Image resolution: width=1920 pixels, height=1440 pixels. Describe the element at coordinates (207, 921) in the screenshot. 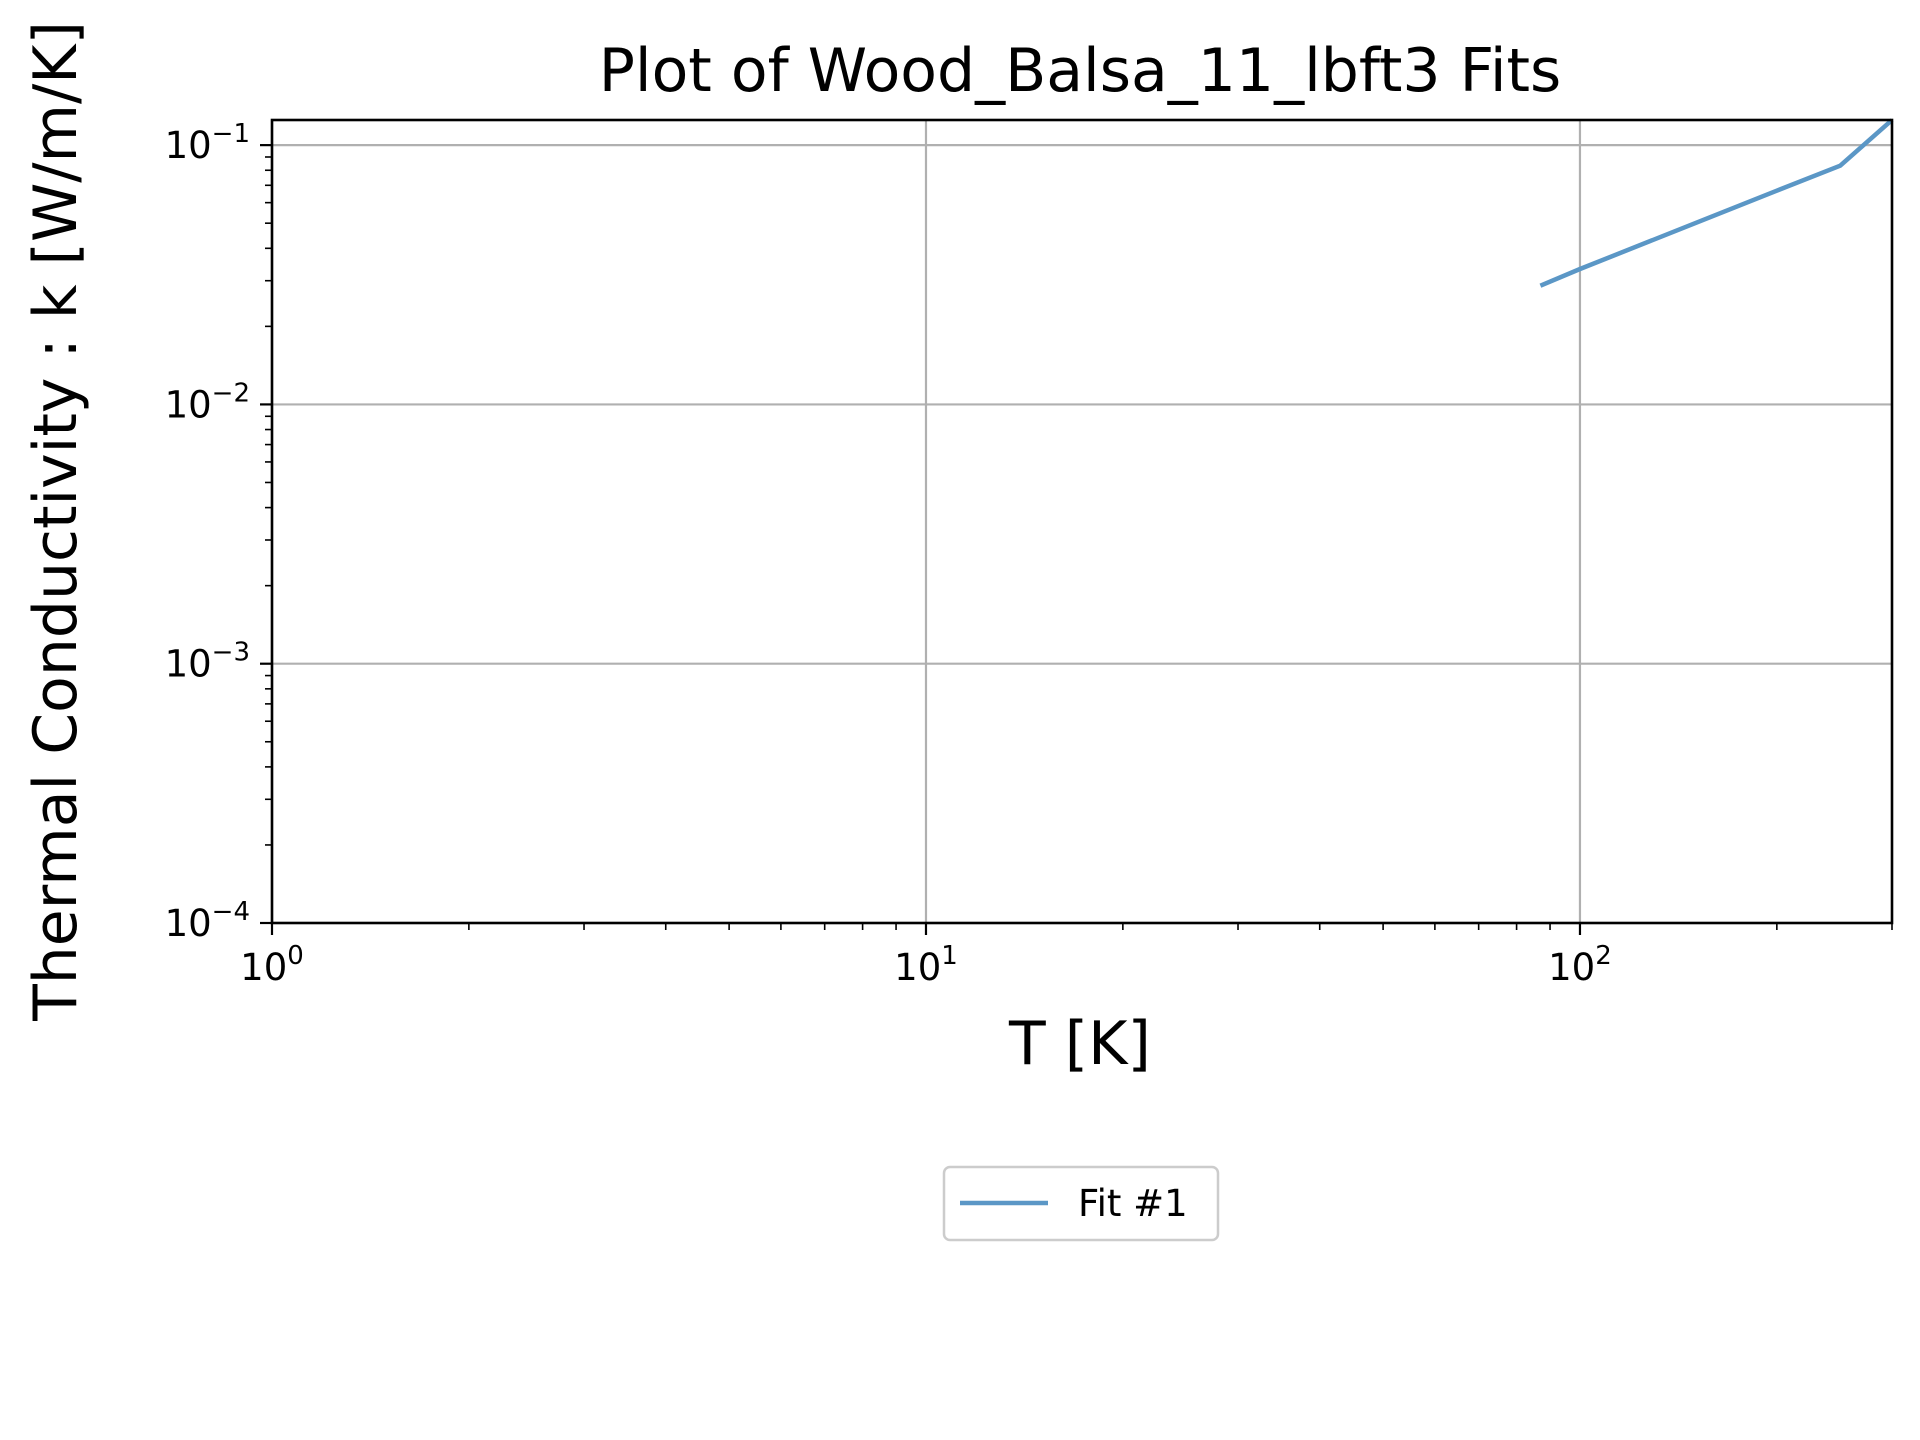

I see `y-tick-label: 10⁻⁴` at that location.